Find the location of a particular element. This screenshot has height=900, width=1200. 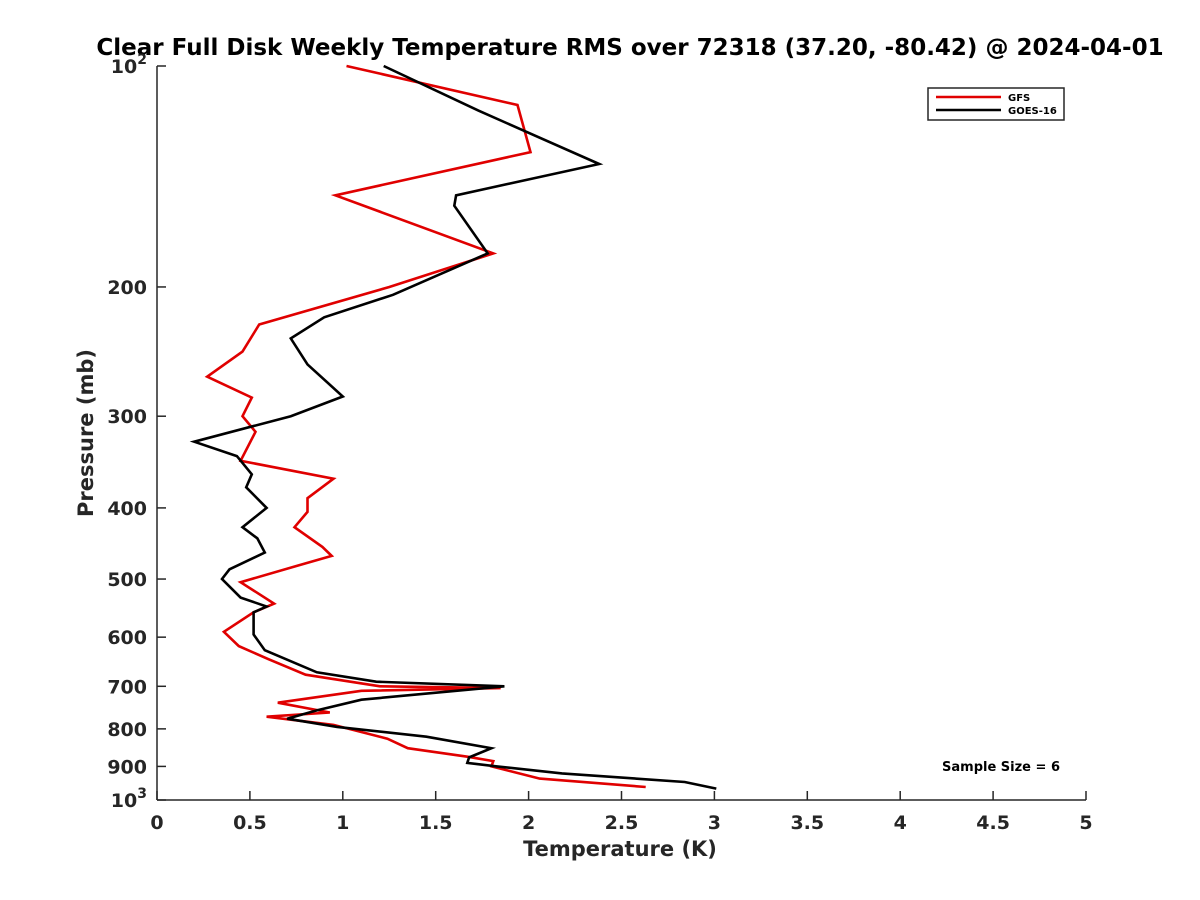

x-tick-label: 3.5 is located at coordinates (807, 823).